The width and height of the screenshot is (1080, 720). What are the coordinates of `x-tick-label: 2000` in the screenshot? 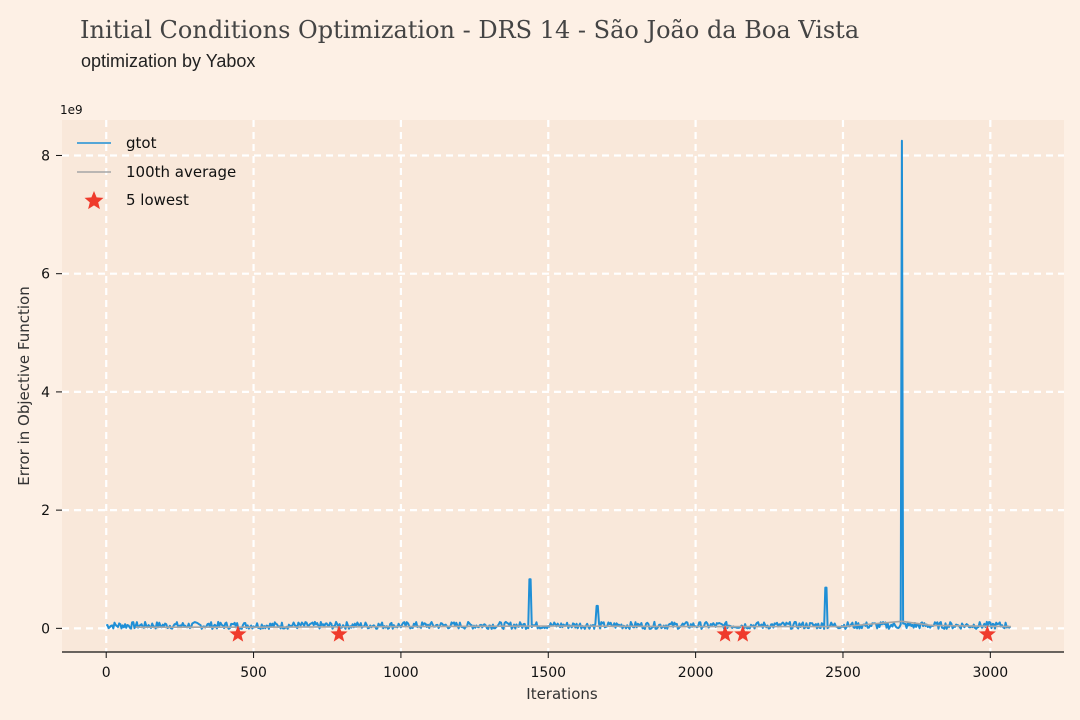 It's located at (696, 673).